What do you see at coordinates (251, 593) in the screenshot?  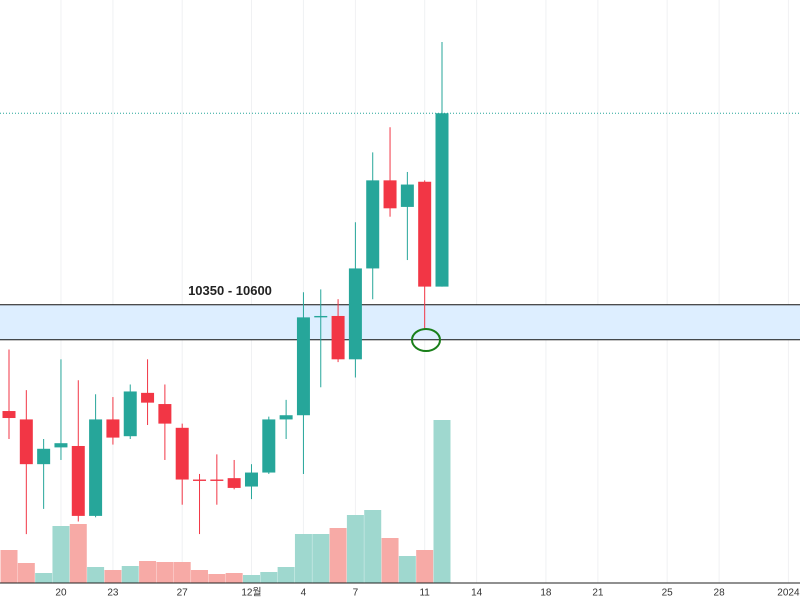 I see `x-tick-label: 12월` at bounding box center [251, 593].